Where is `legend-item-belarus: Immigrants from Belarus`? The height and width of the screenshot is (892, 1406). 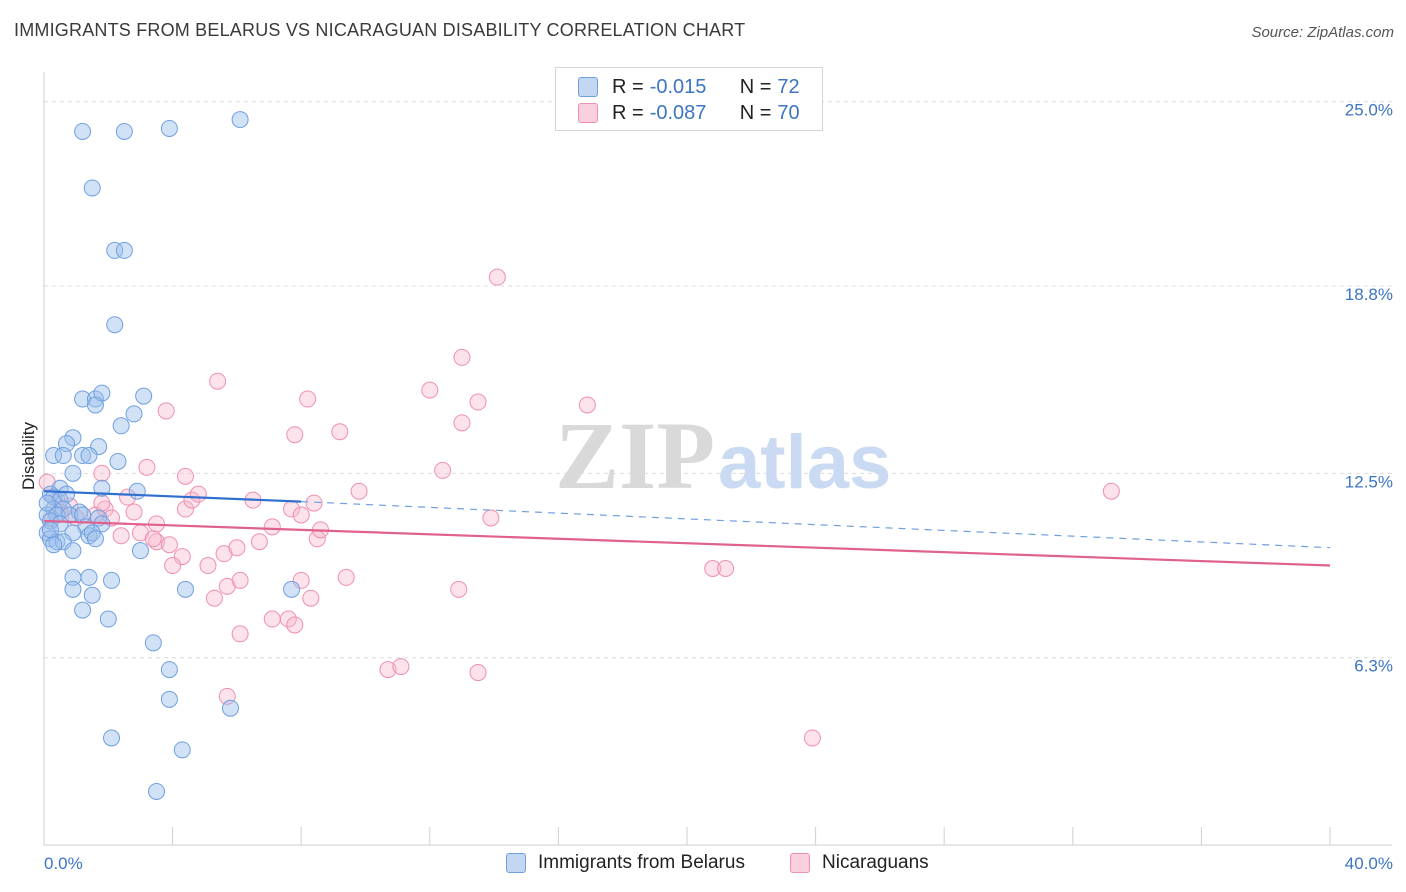
legend-item-belarus: Immigrants from Belarus is located at coordinates (625, 863).